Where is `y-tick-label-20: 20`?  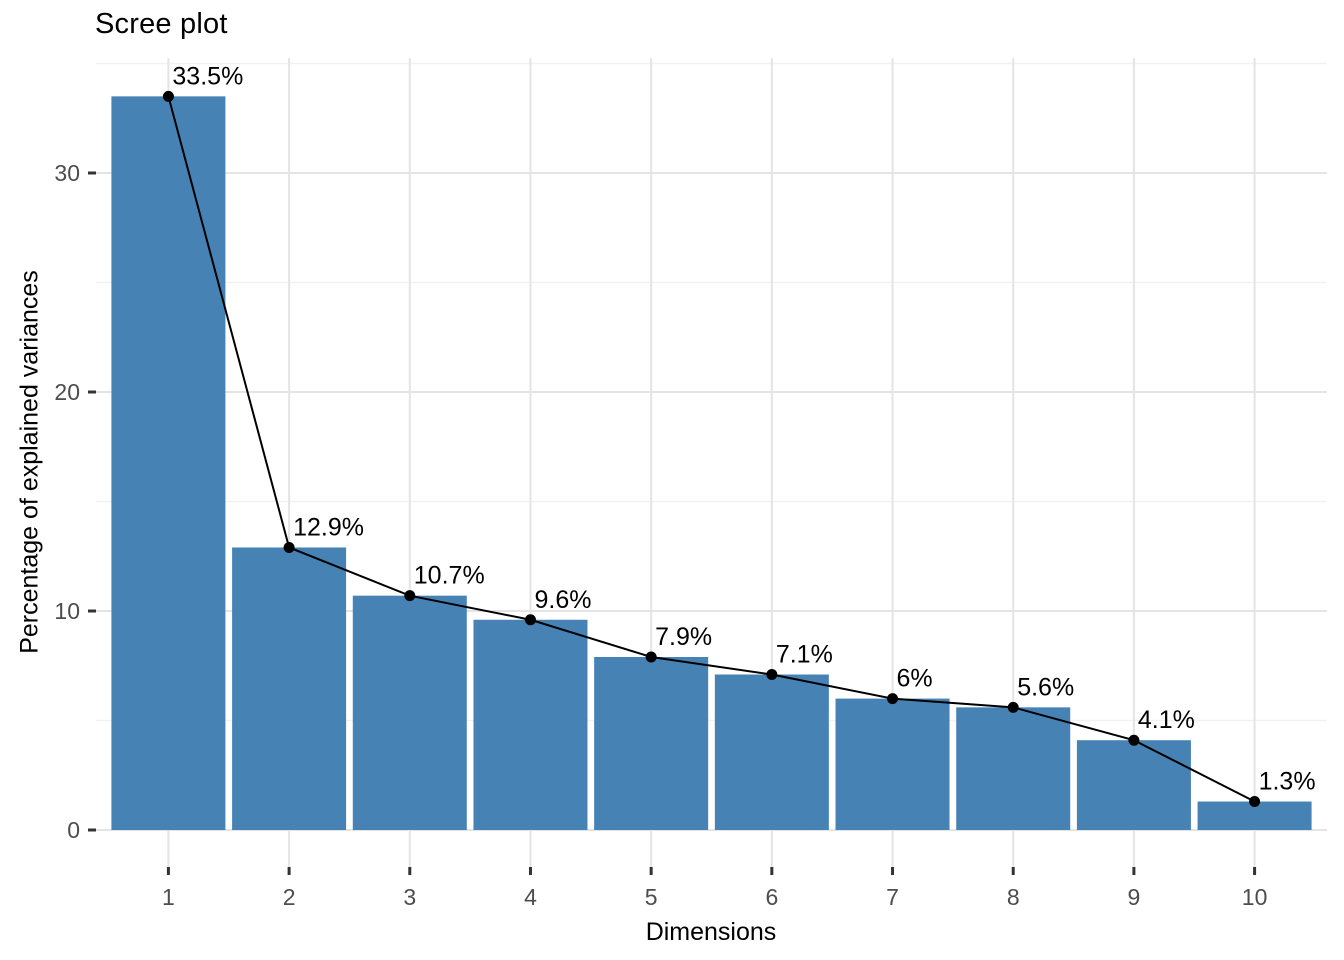
y-tick-label-20: 20 is located at coordinates (67, 392).